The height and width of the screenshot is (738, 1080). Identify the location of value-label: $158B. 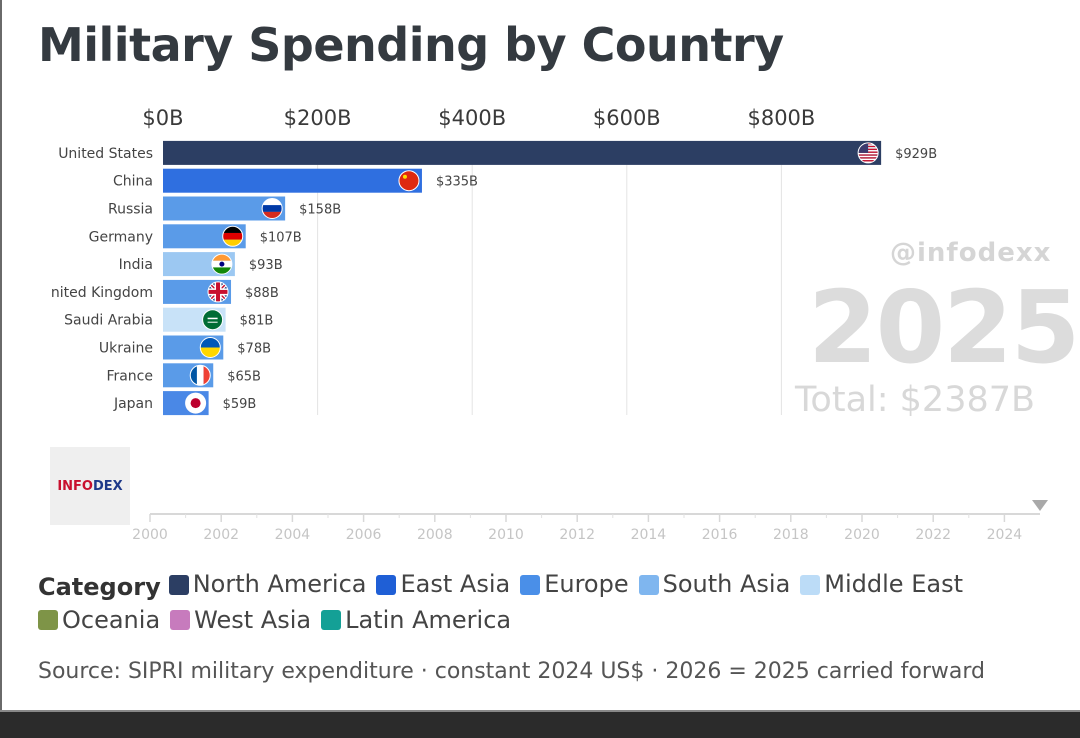
(320, 210).